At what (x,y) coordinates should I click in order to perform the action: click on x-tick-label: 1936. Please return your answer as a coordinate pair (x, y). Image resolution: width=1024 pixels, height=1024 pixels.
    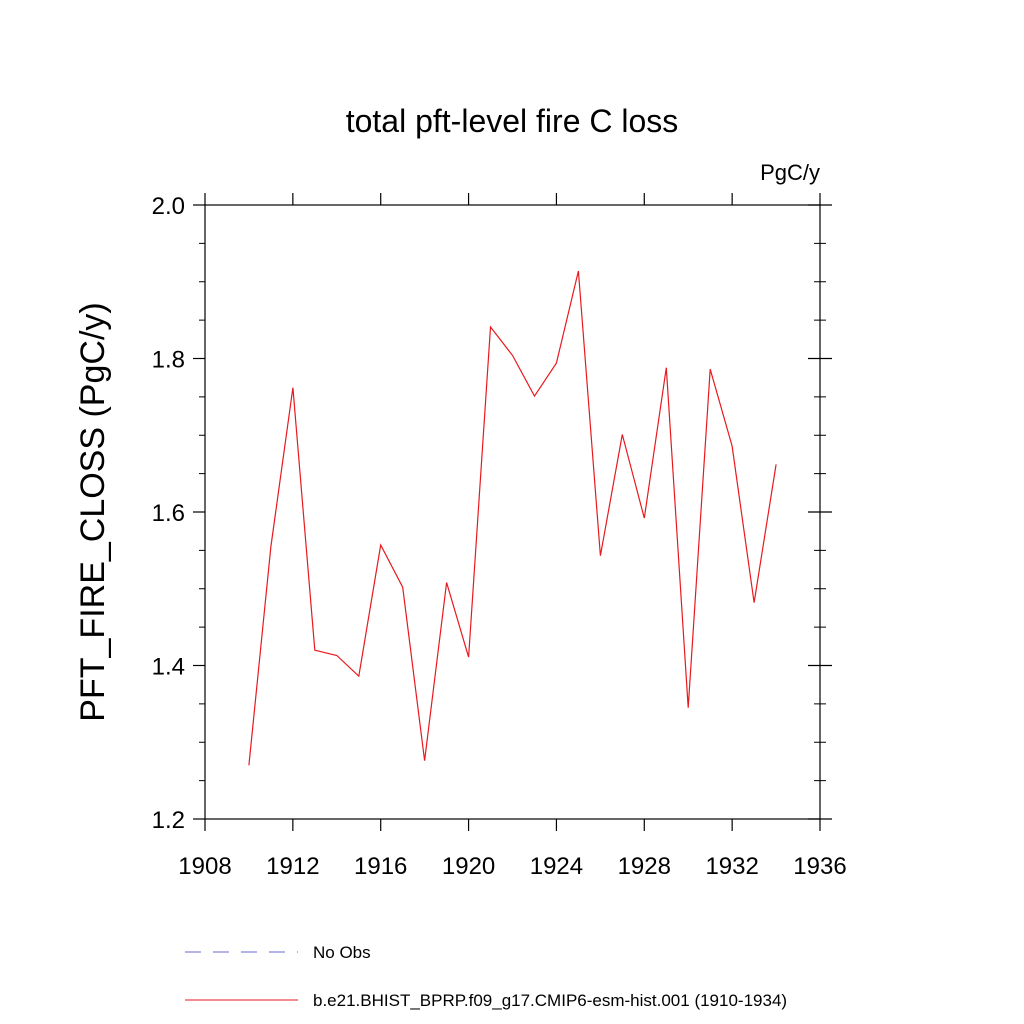
    Looking at the image, I should click on (819, 866).